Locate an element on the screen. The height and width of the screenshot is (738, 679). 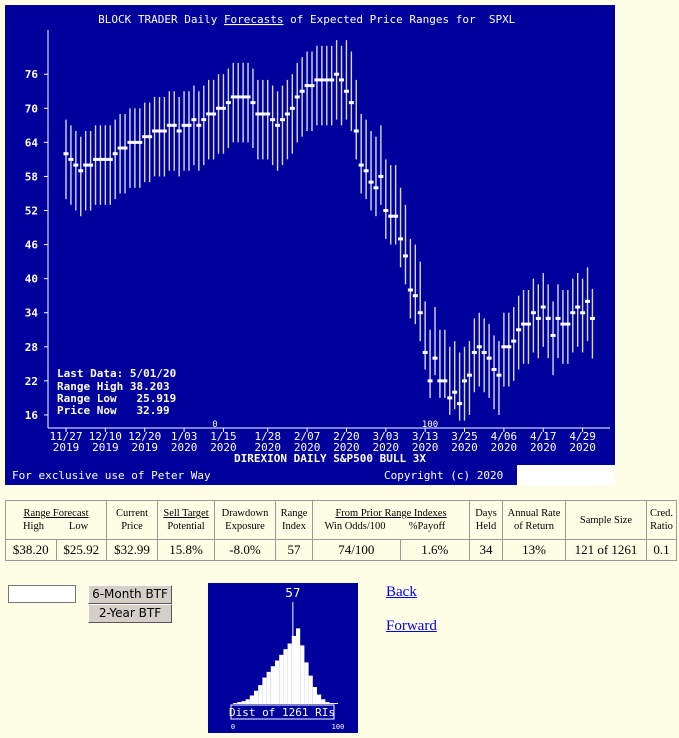
cell: 34 is located at coordinates (486, 550).